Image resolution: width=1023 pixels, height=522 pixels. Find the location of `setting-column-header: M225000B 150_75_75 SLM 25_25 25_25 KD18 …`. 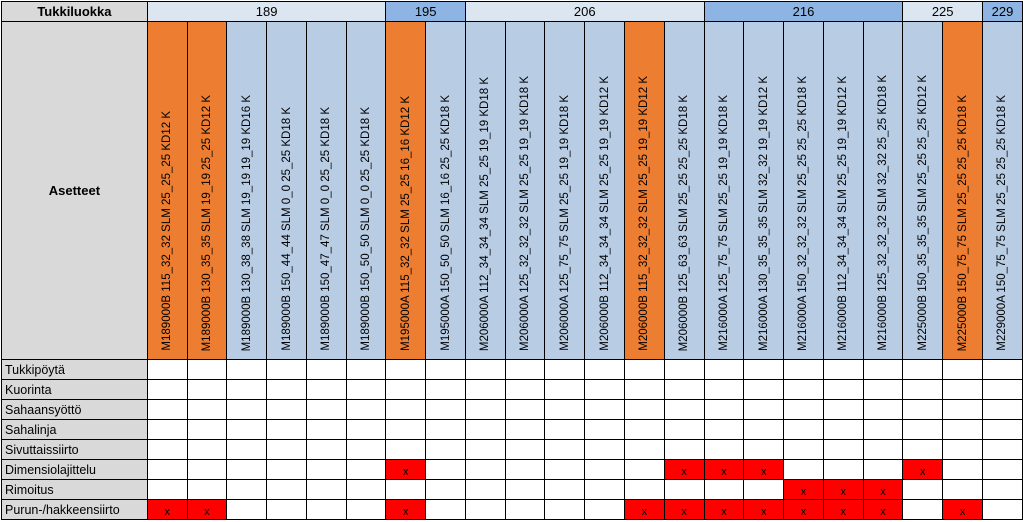

setting-column-header: M225000B 150_75_75 SLM 25_25 25_25 KD18 … is located at coordinates (962, 190).